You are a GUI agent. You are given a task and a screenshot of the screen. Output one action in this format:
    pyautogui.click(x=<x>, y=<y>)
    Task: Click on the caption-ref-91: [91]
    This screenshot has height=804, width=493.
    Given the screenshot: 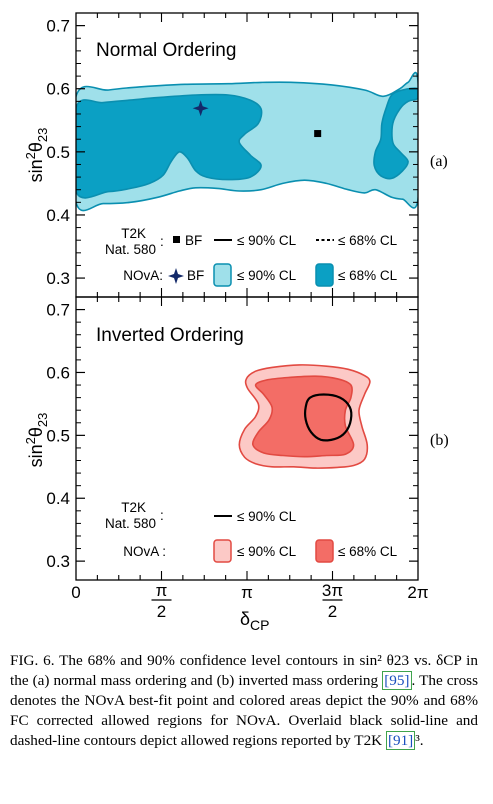 What is the action you would take?
    pyautogui.click(x=400, y=740)
    